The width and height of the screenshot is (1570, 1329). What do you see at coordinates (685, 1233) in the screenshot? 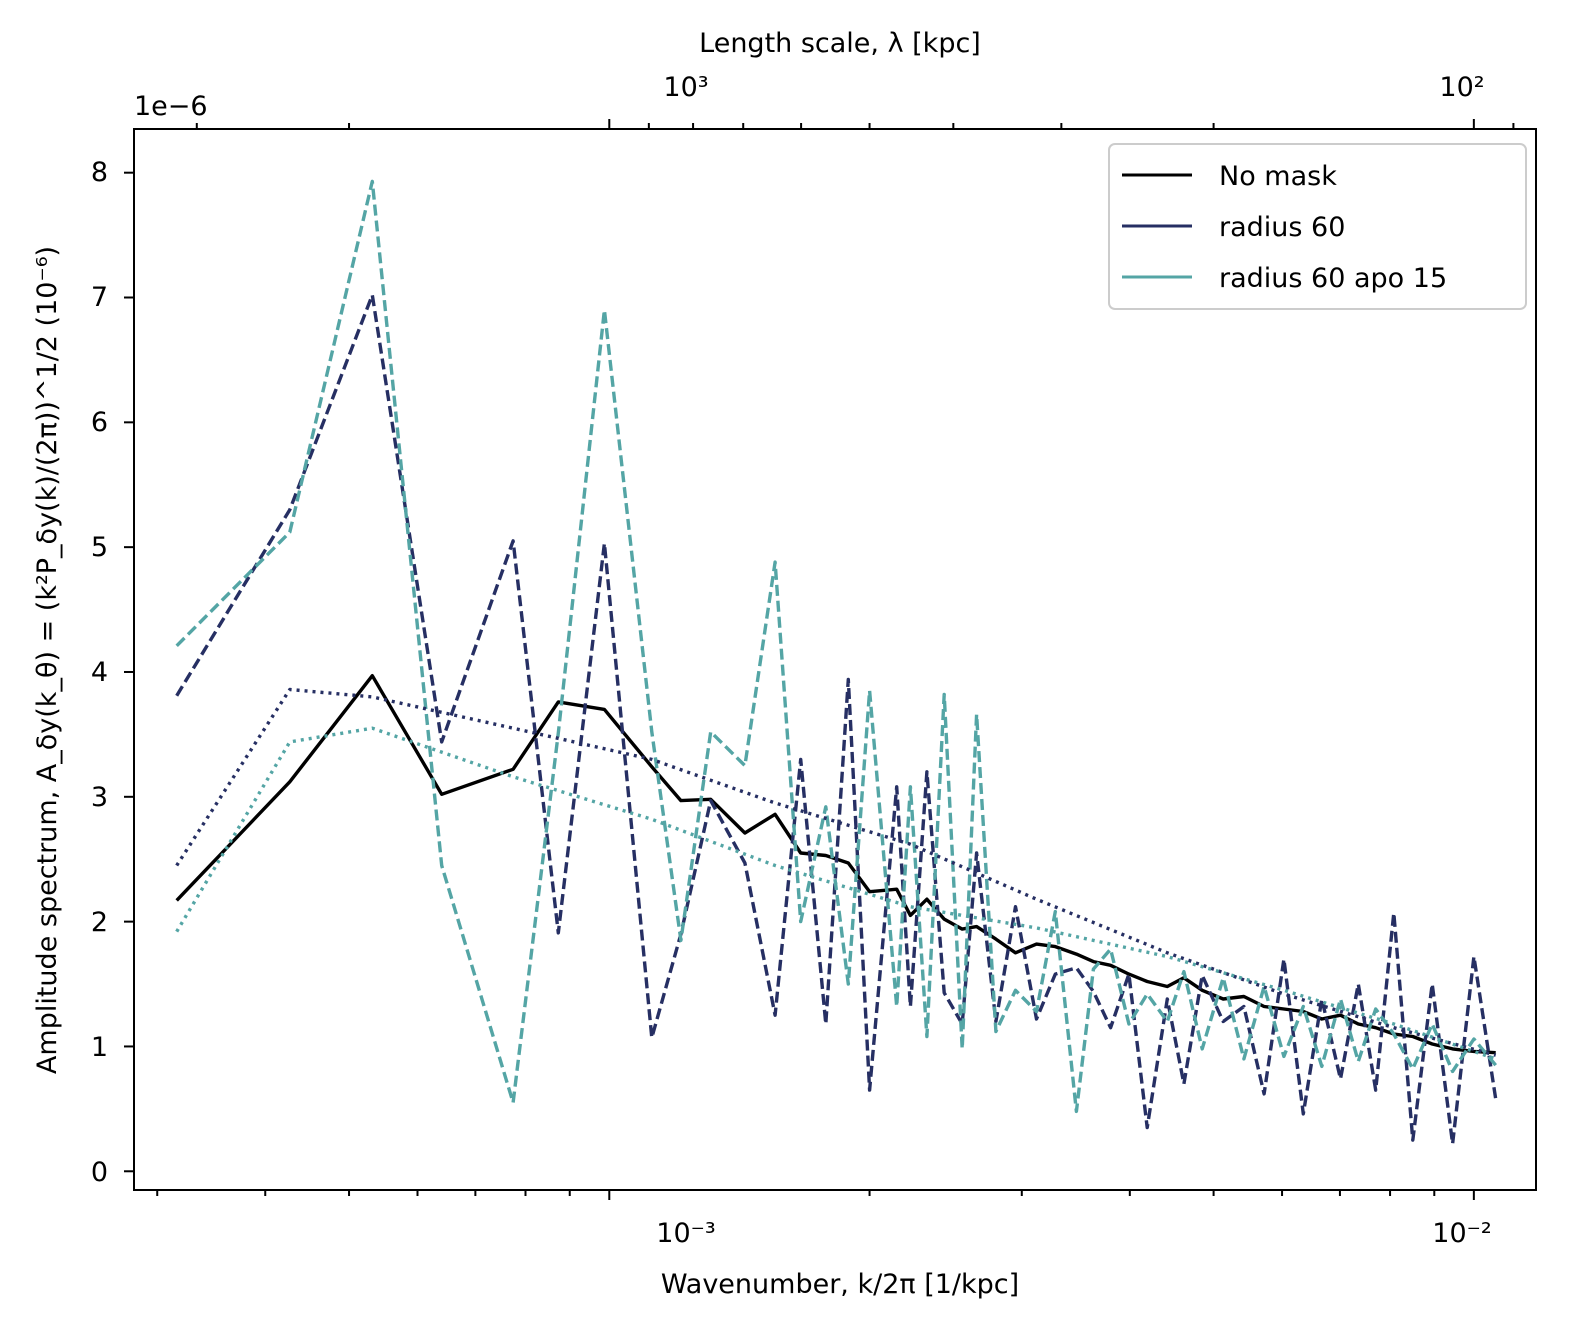
I see `x-tick-label: 10⁻³` at bounding box center [685, 1233].